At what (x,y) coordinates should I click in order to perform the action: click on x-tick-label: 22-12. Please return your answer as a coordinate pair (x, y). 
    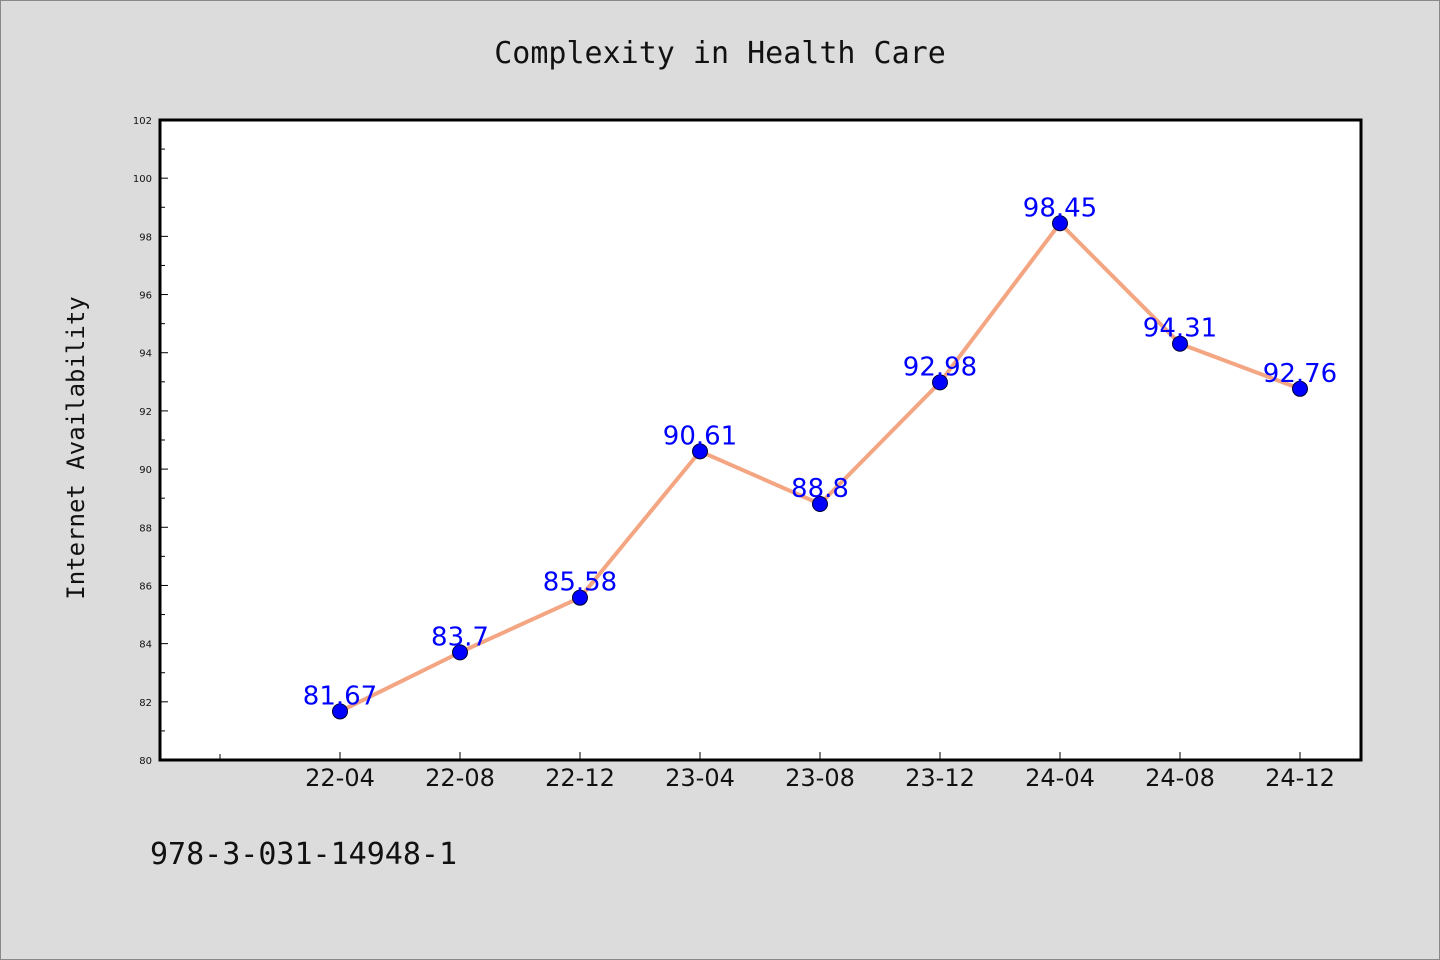
    Looking at the image, I should click on (580, 778).